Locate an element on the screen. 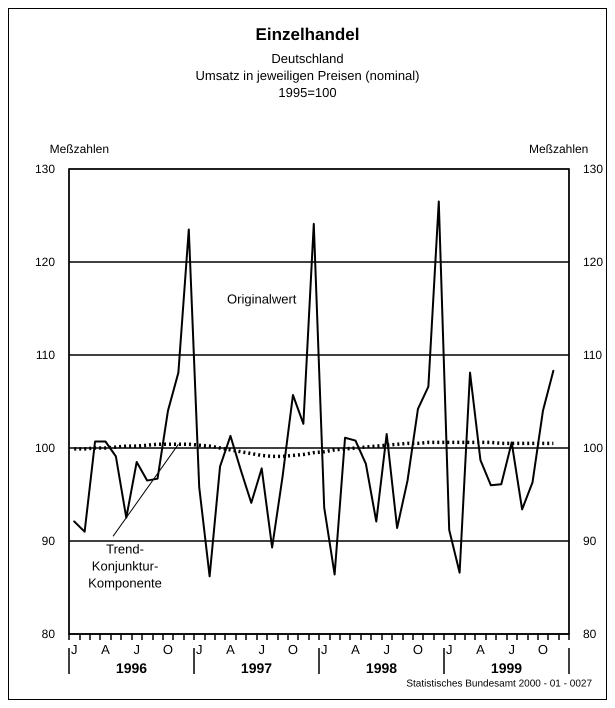  y2-tick-label: 120 is located at coordinates (593, 262).